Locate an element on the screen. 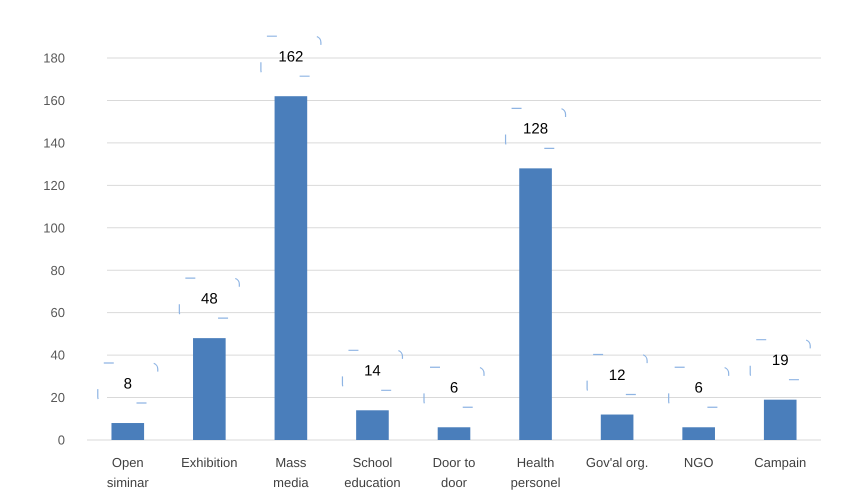 This screenshot has width=846, height=495. y-tick-label: 60 is located at coordinates (57, 312).